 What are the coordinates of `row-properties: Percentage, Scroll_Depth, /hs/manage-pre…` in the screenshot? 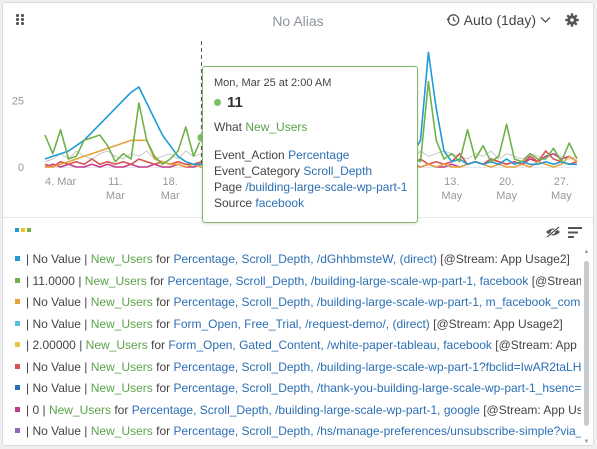 It's located at (377, 431).